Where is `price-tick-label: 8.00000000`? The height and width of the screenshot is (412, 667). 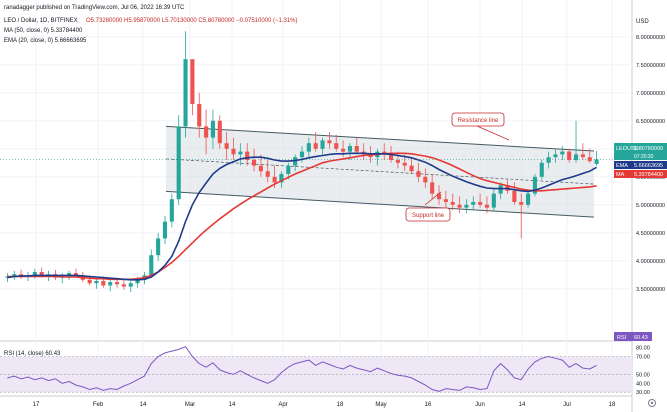
price-tick-label: 8.00000000 is located at coordinates (650, 38).